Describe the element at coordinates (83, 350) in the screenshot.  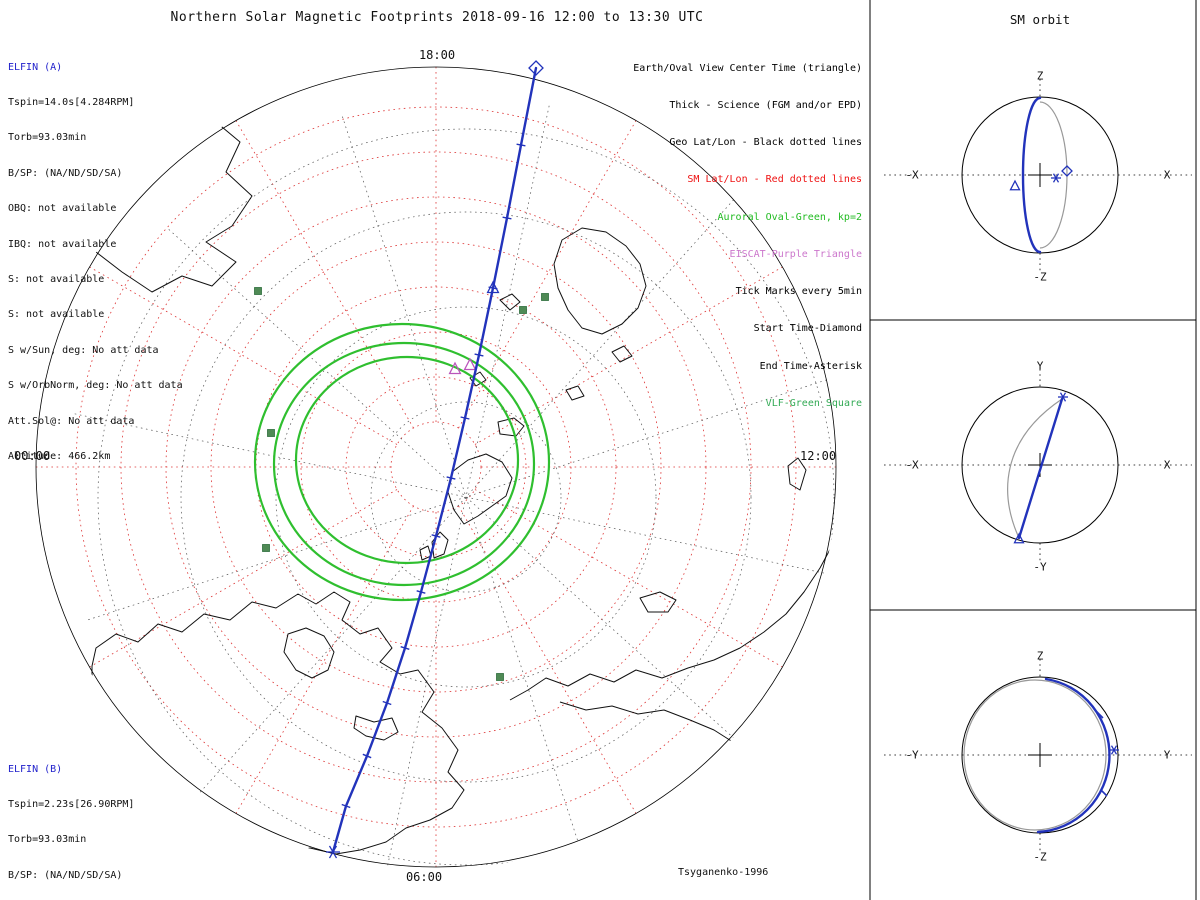
I see `info-line: S w/Sun, deg: No att data` at that location.